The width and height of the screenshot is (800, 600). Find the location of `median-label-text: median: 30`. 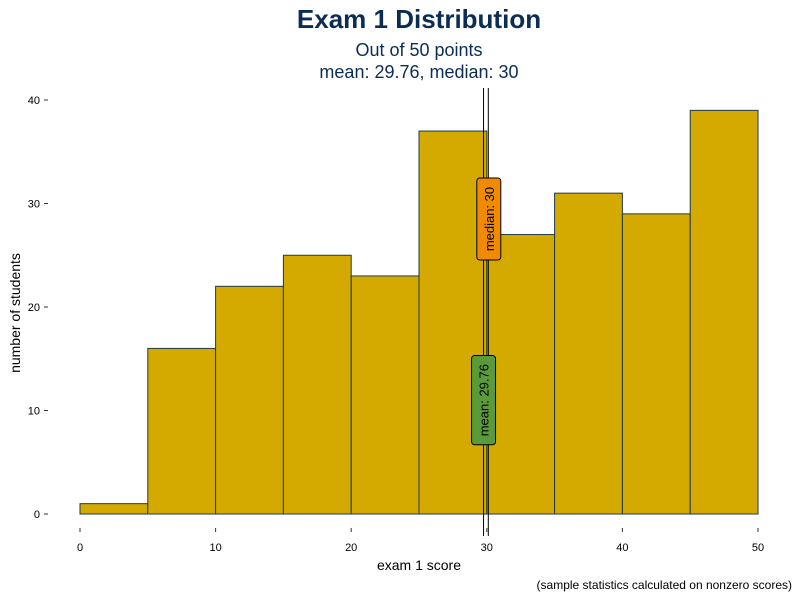

median-label-text: median: 30 is located at coordinates (489, 219).